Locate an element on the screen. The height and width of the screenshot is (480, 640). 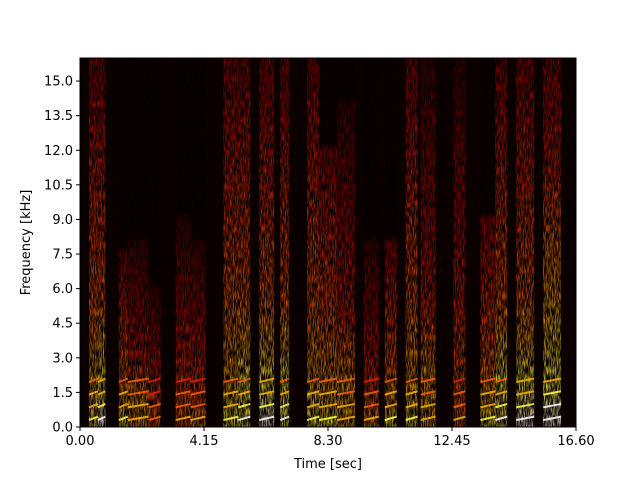
y-tick-label: 3.0 is located at coordinates (62, 358).